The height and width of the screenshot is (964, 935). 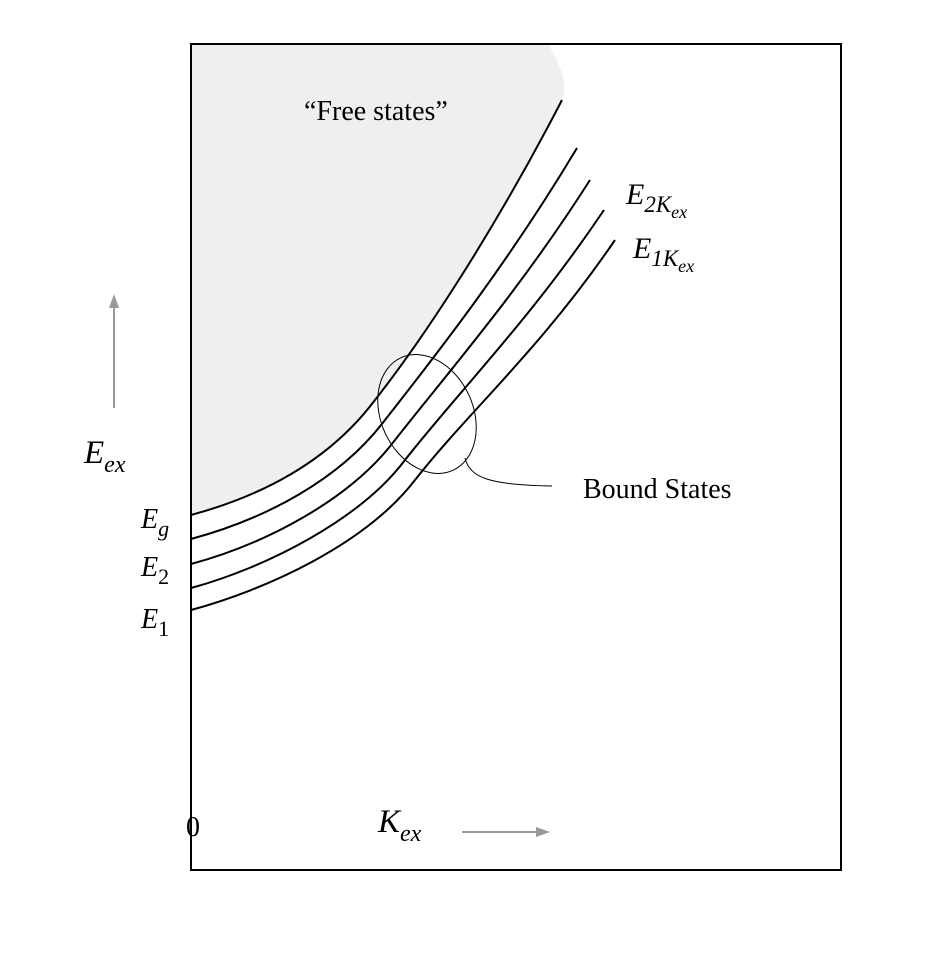 What do you see at coordinates (114, 301) in the screenshot?
I see `y-axis-arrowhead` at bounding box center [114, 301].